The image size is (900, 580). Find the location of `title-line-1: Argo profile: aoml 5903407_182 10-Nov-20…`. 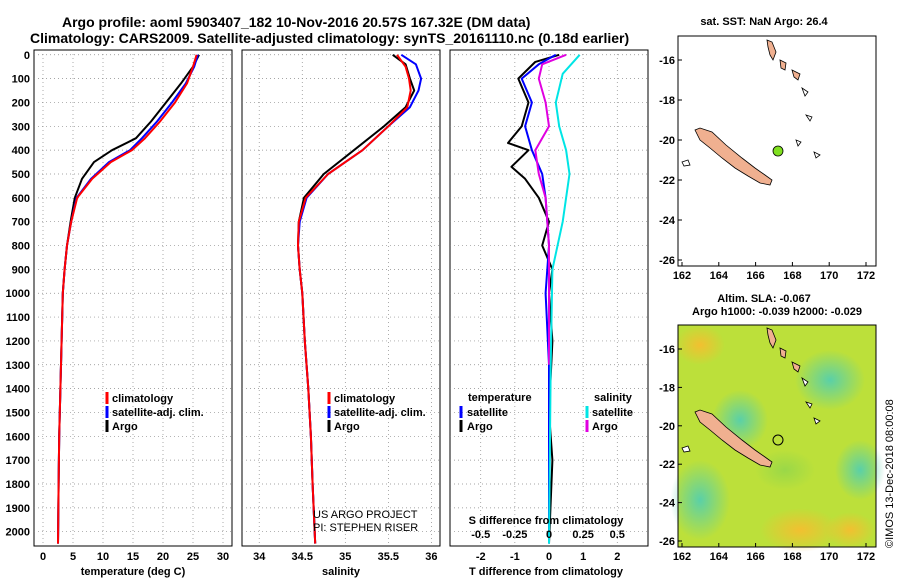

title-line-1: Argo profile: aoml 5903407_182 10-Nov-20… is located at coordinates (296, 22).